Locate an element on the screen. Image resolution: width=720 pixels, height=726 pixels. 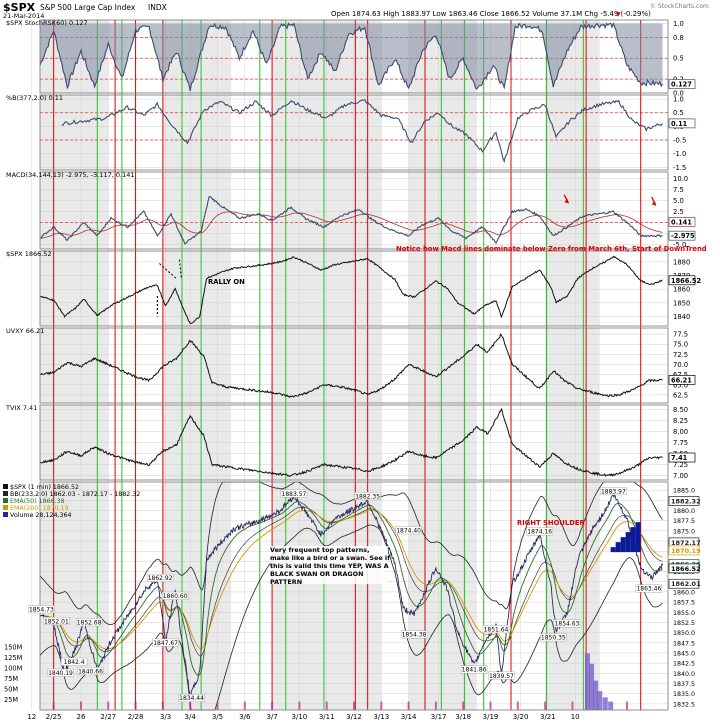
price-label: 1852.68 is located at coordinates (89, 623).